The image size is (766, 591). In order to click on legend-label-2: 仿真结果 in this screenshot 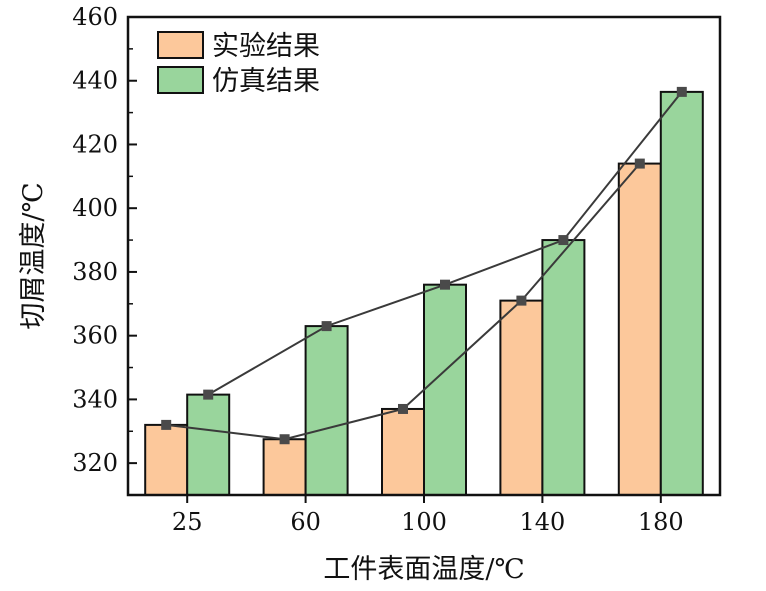, I will do `click(266, 81)`.